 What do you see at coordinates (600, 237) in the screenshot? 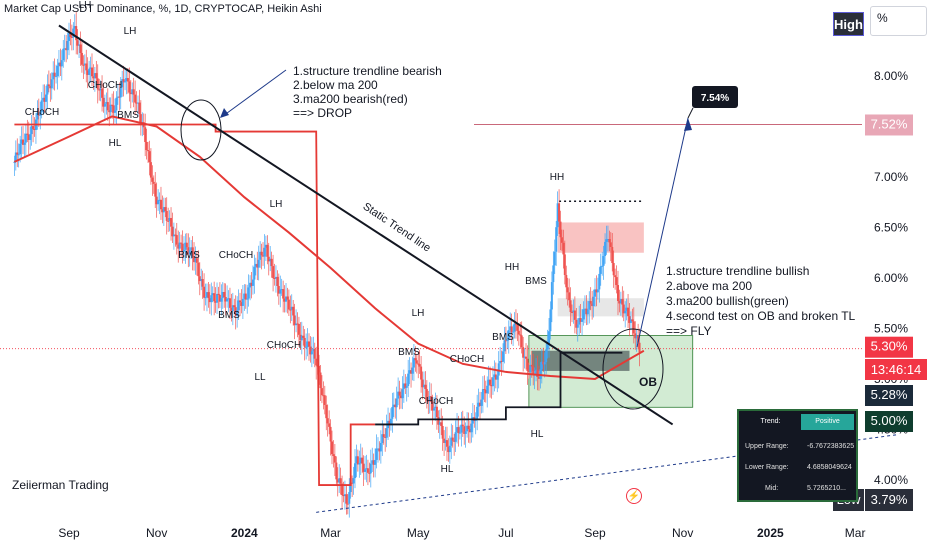
I see `supply-zone` at bounding box center [600, 237].